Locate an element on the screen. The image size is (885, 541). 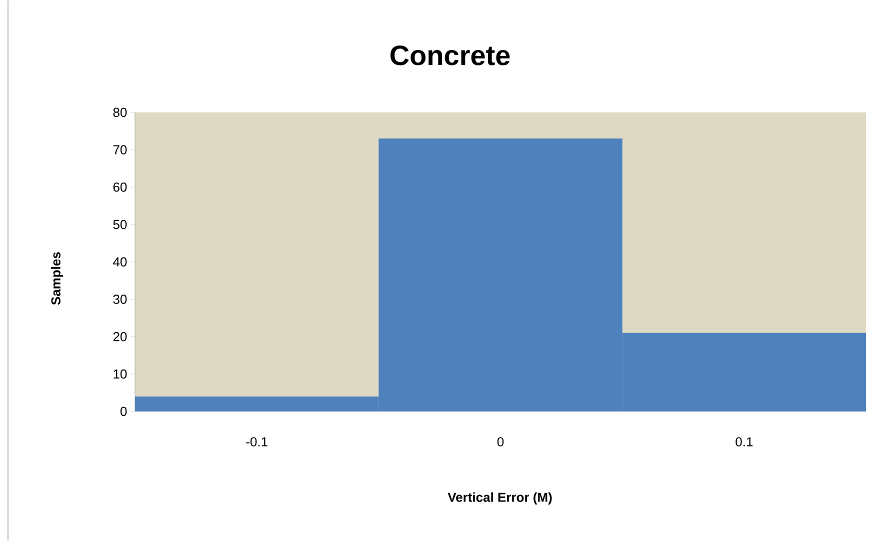
x-axis-title: Vertical Error (M) is located at coordinates (500, 498).